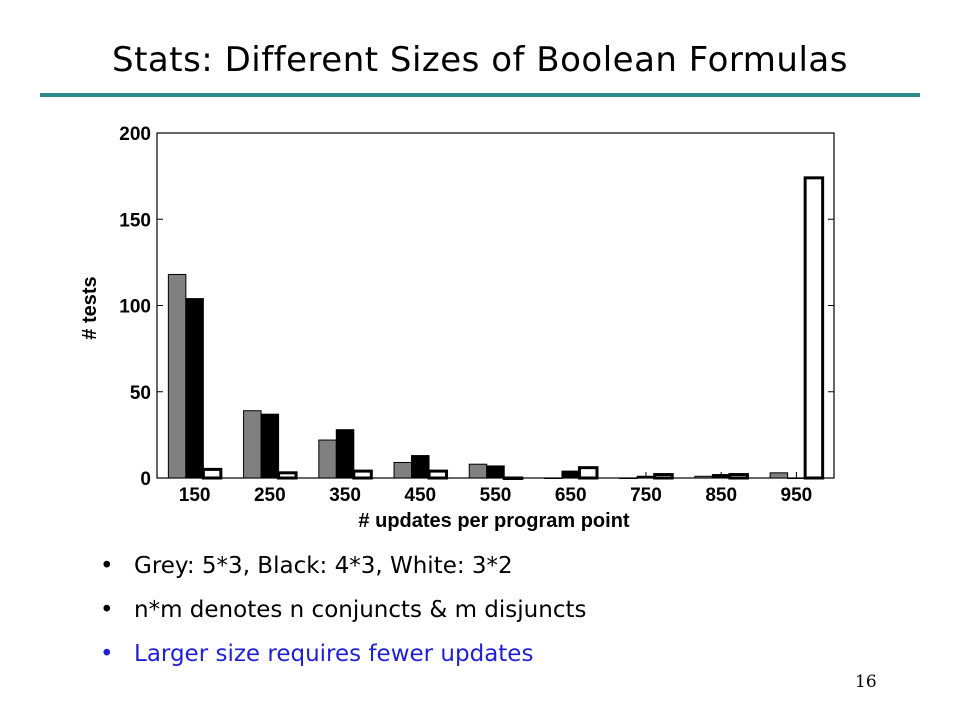 The height and width of the screenshot is (720, 960). I want to click on y-tick-label: 200, so click(135, 134).